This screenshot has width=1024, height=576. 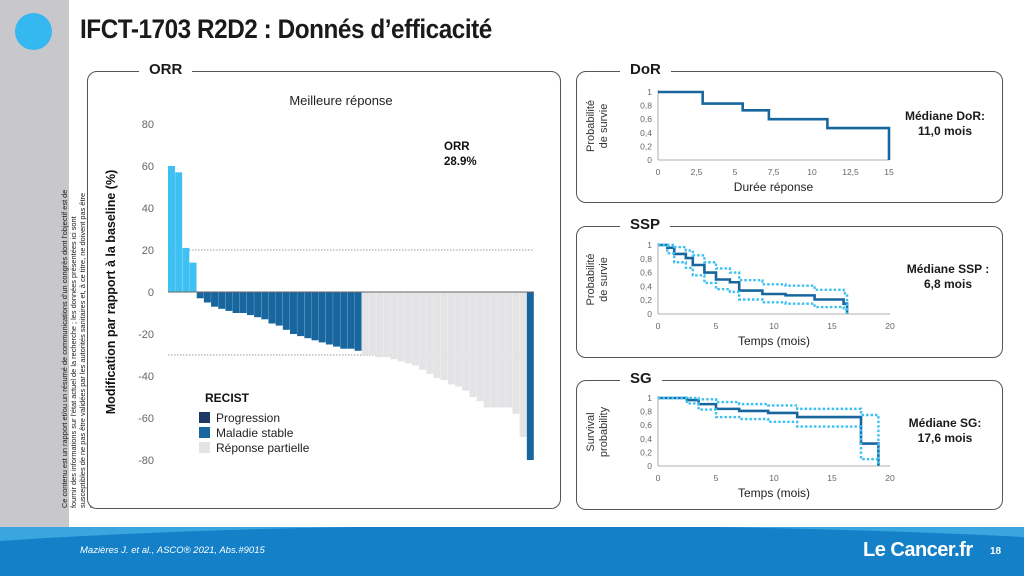 What do you see at coordinates (944, 116) in the screenshot?
I see `dor-median-label: Médiane DoR:` at bounding box center [944, 116].